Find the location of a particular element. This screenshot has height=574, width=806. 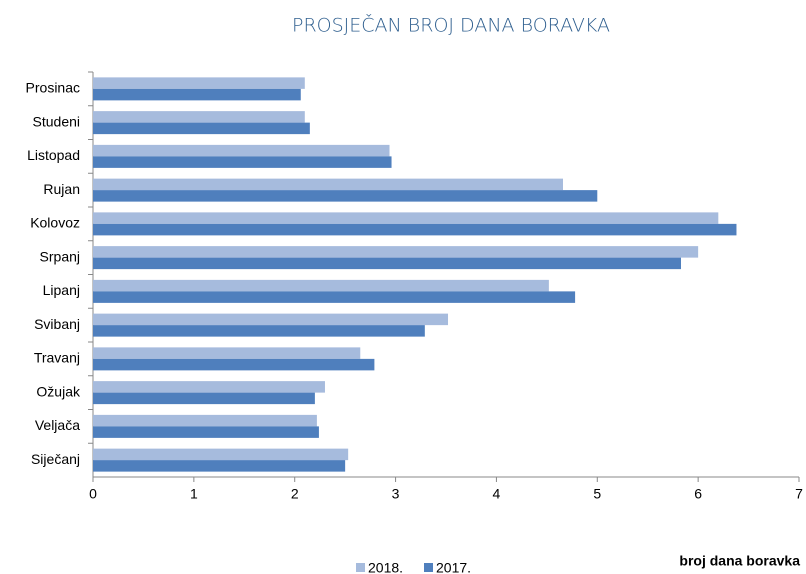

y-tick-label: Srpanj is located at coordinates (60, 256).